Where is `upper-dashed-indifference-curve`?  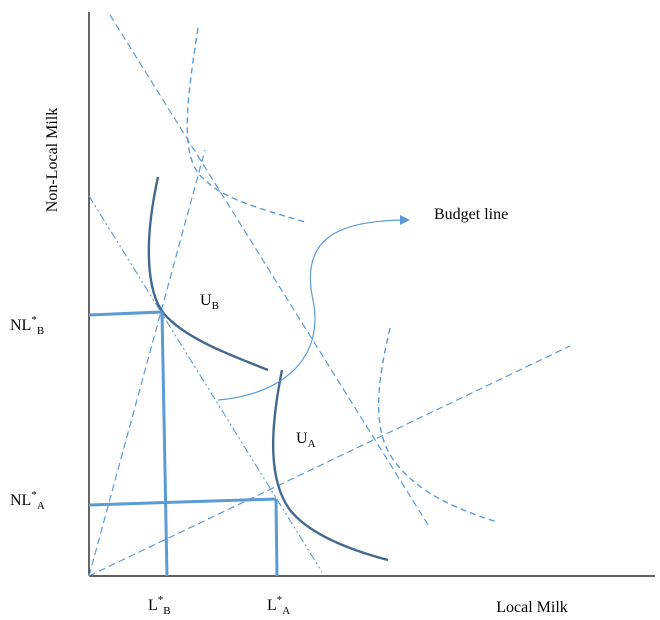 upper-dashed-indifference-curve is located at coordinates (246, 125).